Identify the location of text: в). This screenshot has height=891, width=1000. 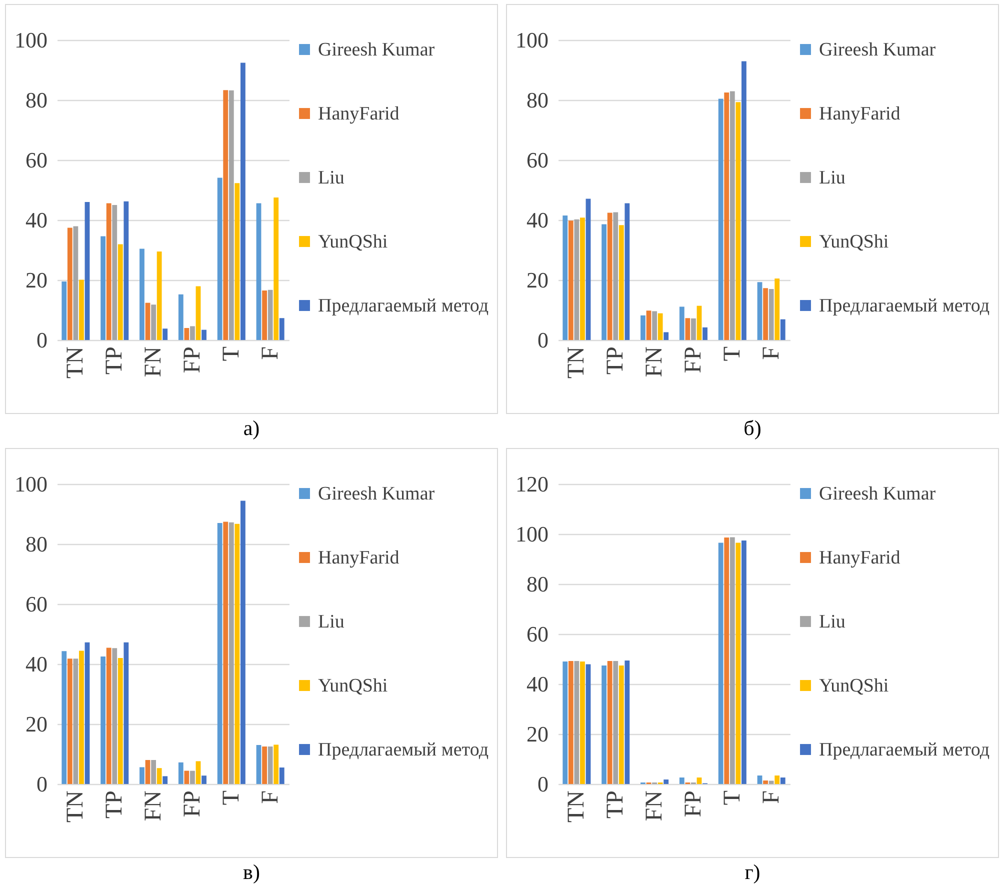
(251, 873).